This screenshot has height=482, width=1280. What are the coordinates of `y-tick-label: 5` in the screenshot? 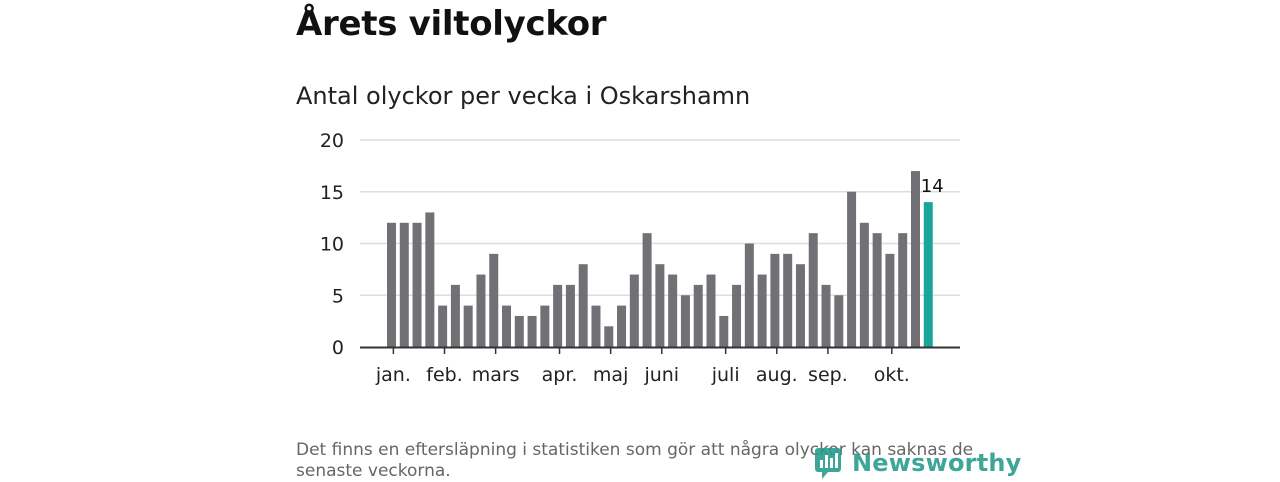 It's located at (338, 296).